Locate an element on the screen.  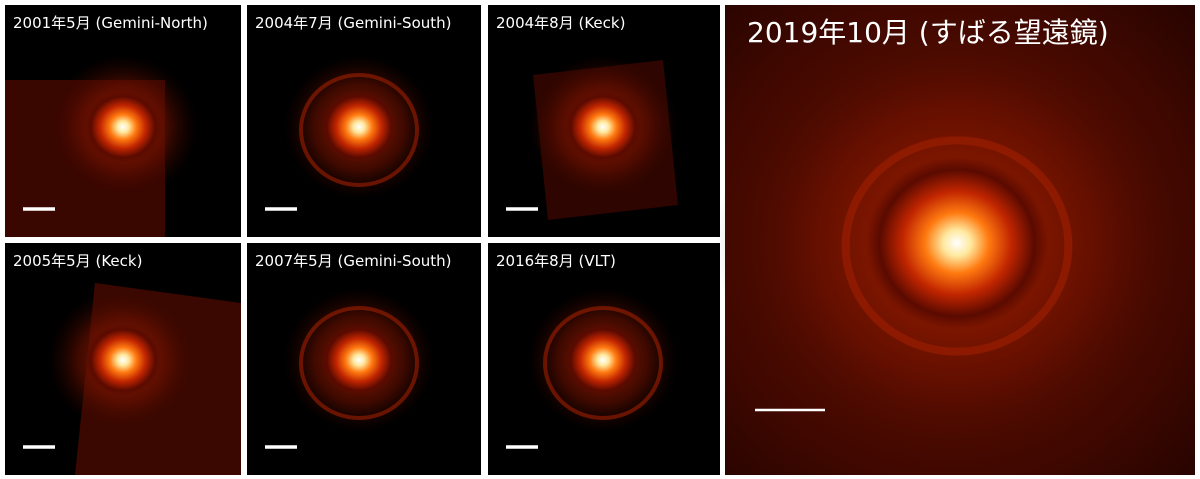
image-panel: 2016年8月 (VLT) is located at coordinates (604, 359).